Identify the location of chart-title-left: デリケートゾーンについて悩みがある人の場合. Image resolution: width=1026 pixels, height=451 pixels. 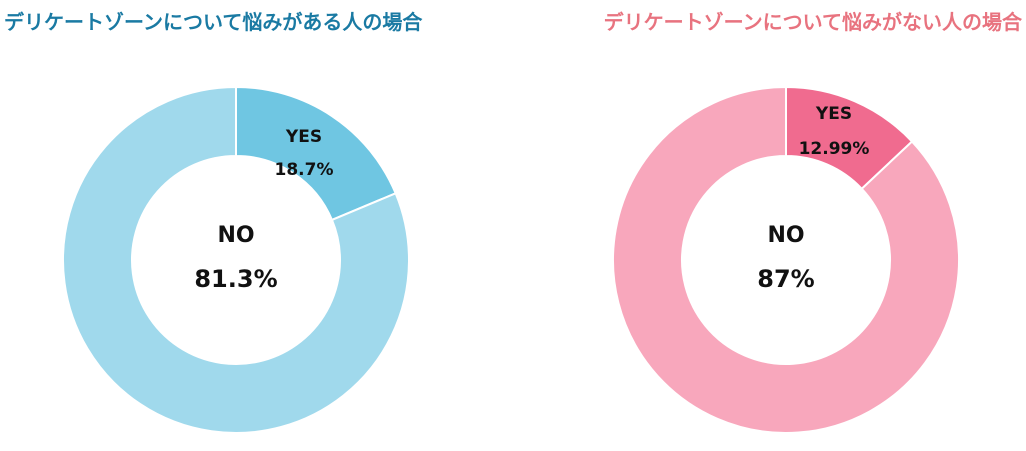
(213, 22).